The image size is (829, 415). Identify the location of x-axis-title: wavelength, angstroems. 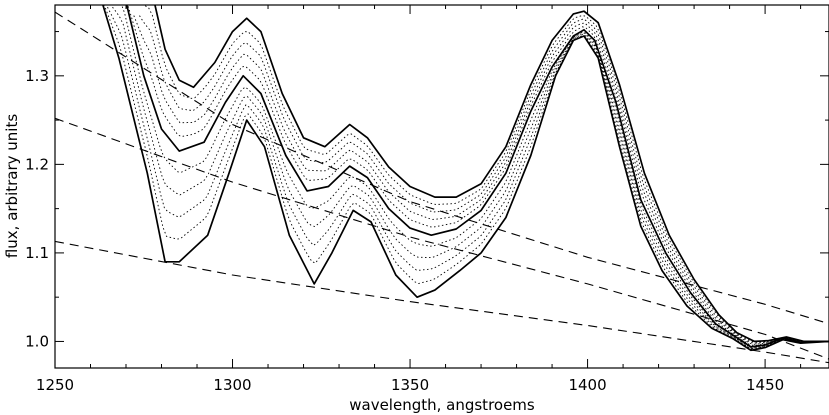
(442, 405).